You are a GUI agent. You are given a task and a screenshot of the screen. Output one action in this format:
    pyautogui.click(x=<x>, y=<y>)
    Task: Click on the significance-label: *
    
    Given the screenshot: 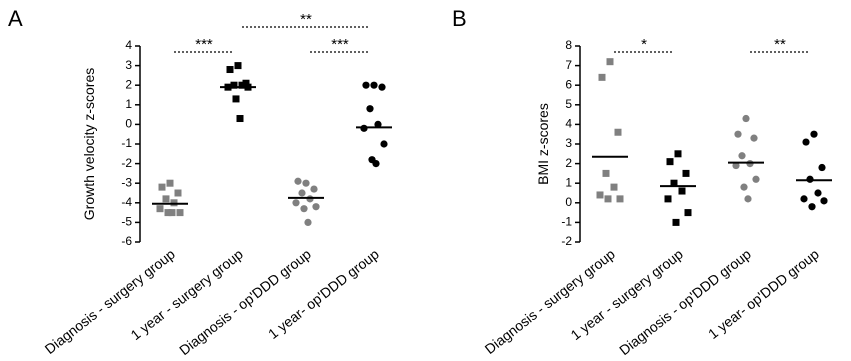 What is the action you would take?
    pyautogui.click(x=644, y=44)
    